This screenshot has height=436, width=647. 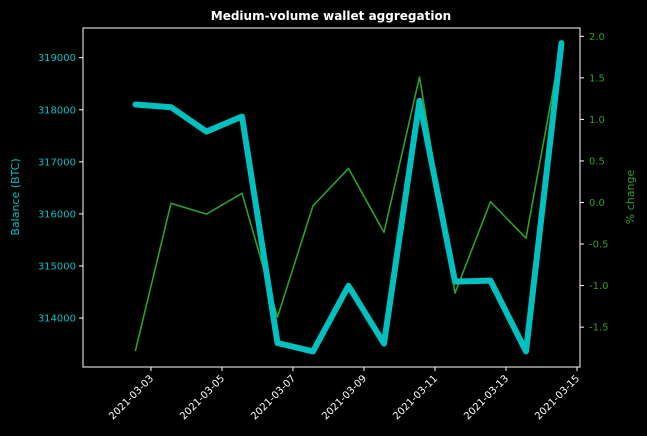 What do you see at coordinates (57, 162) in the screenshot?
I see `y-left-tick-label: 317000` at bounding box center [57, 162].